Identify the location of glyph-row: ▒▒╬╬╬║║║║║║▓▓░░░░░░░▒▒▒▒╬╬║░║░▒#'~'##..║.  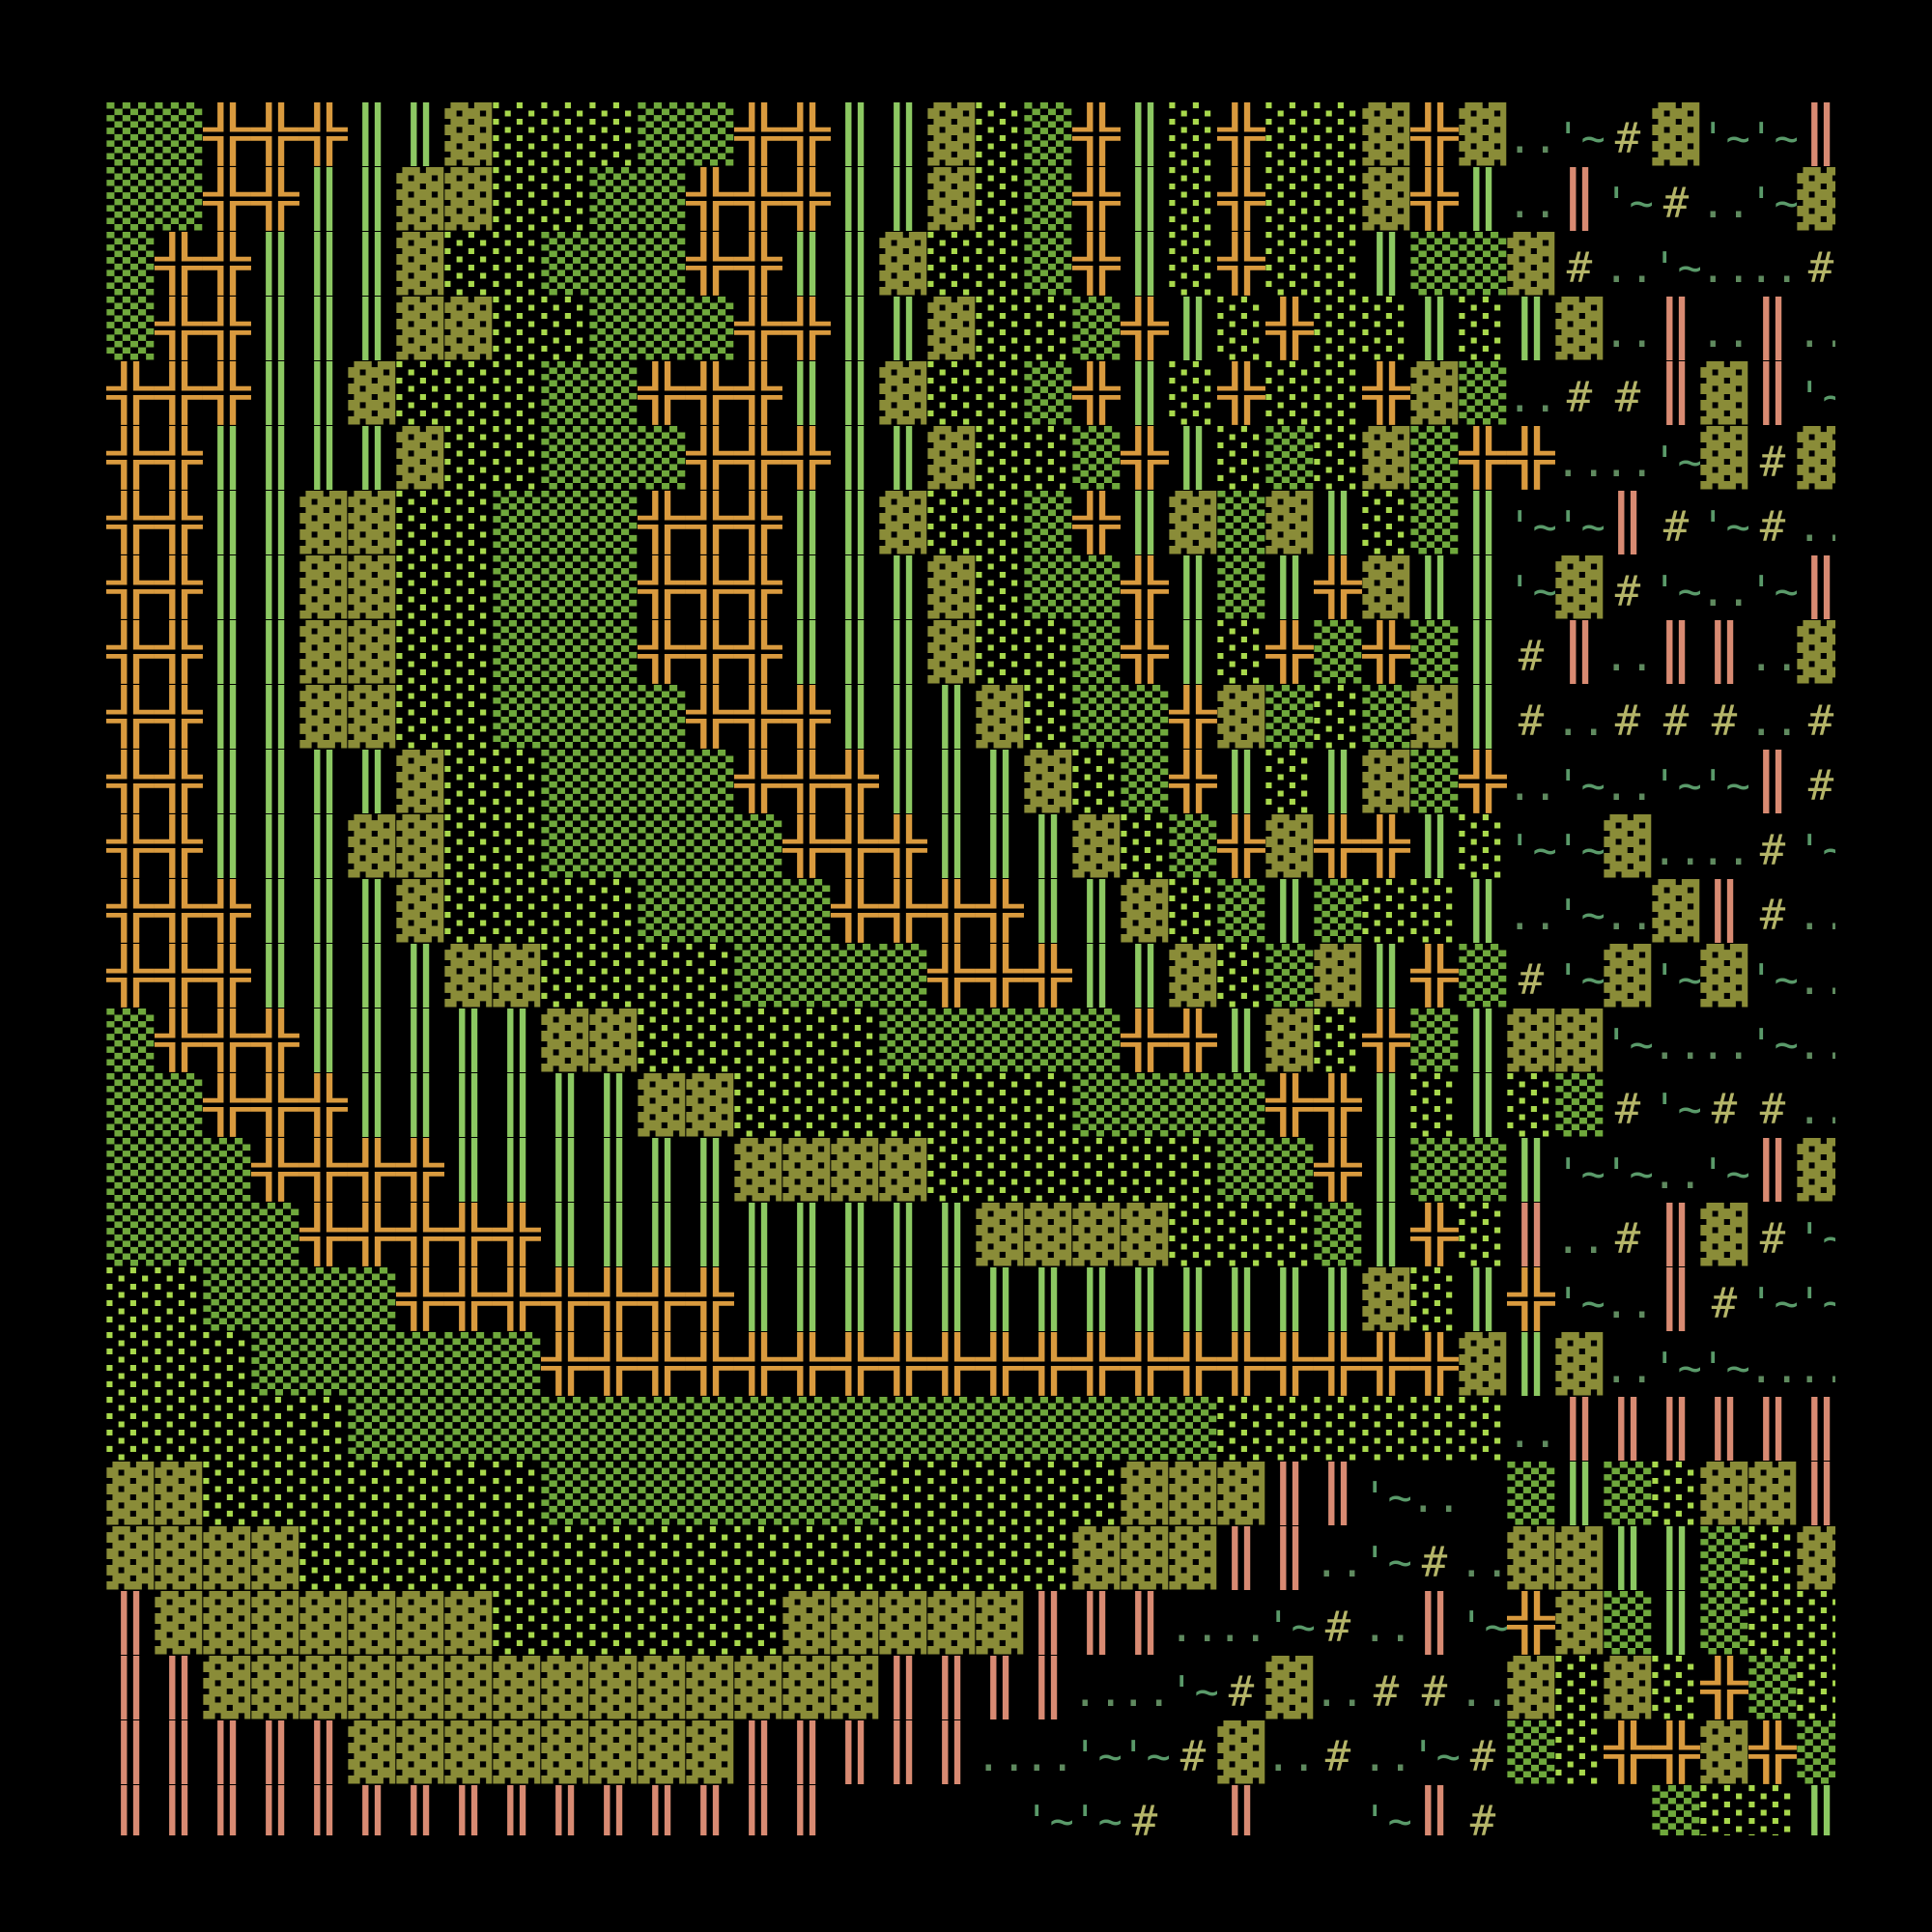
(970, 1105).